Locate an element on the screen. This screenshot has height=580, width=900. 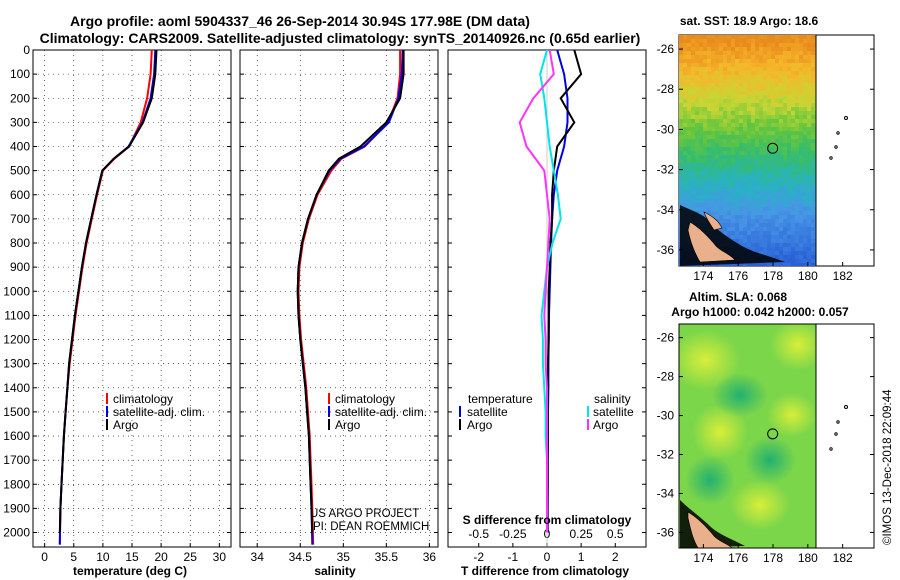
series-line-argo is located at coordinates (350, 291).